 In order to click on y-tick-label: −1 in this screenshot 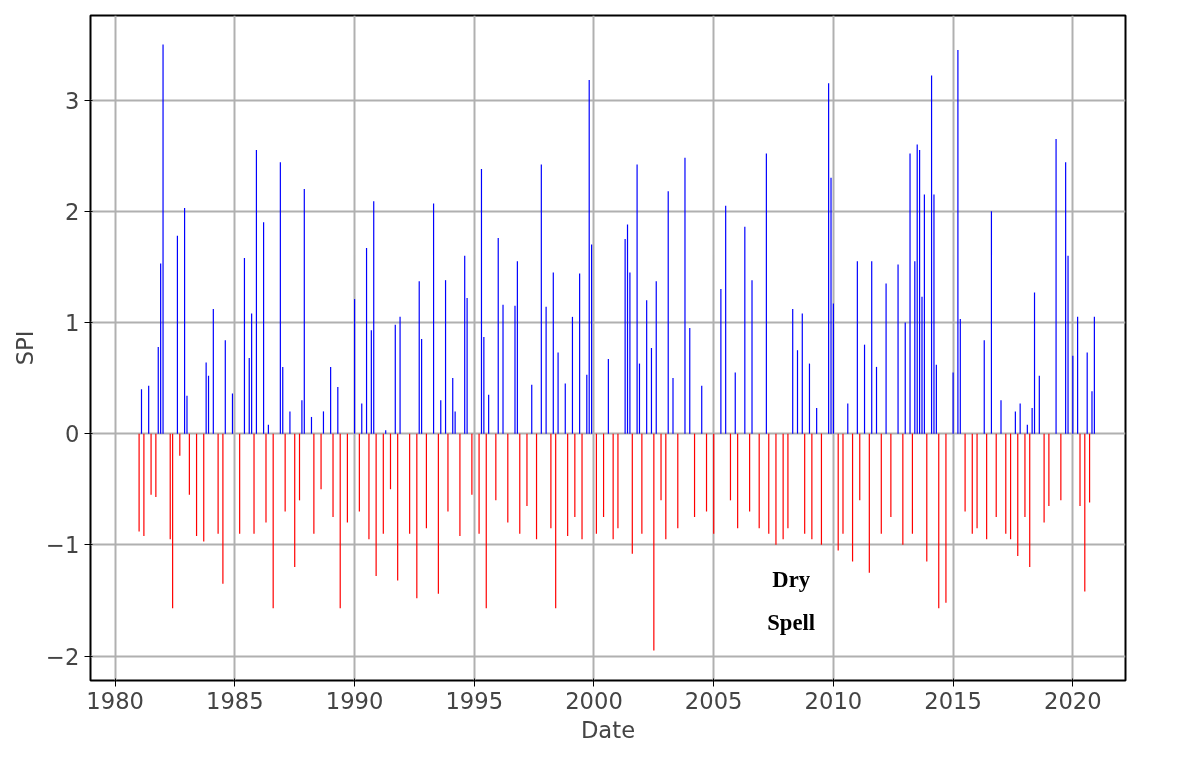, I will do `click(63, 545)`.